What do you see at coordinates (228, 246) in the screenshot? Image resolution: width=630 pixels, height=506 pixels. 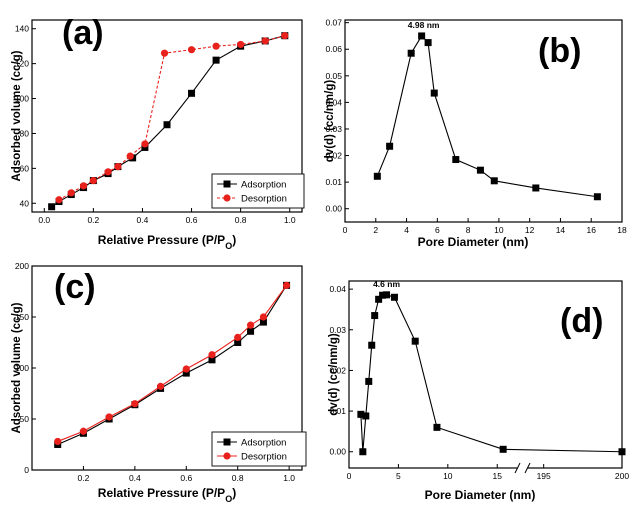 I see `x-axis-label-subscript: O` at bounding box center [228, 246].